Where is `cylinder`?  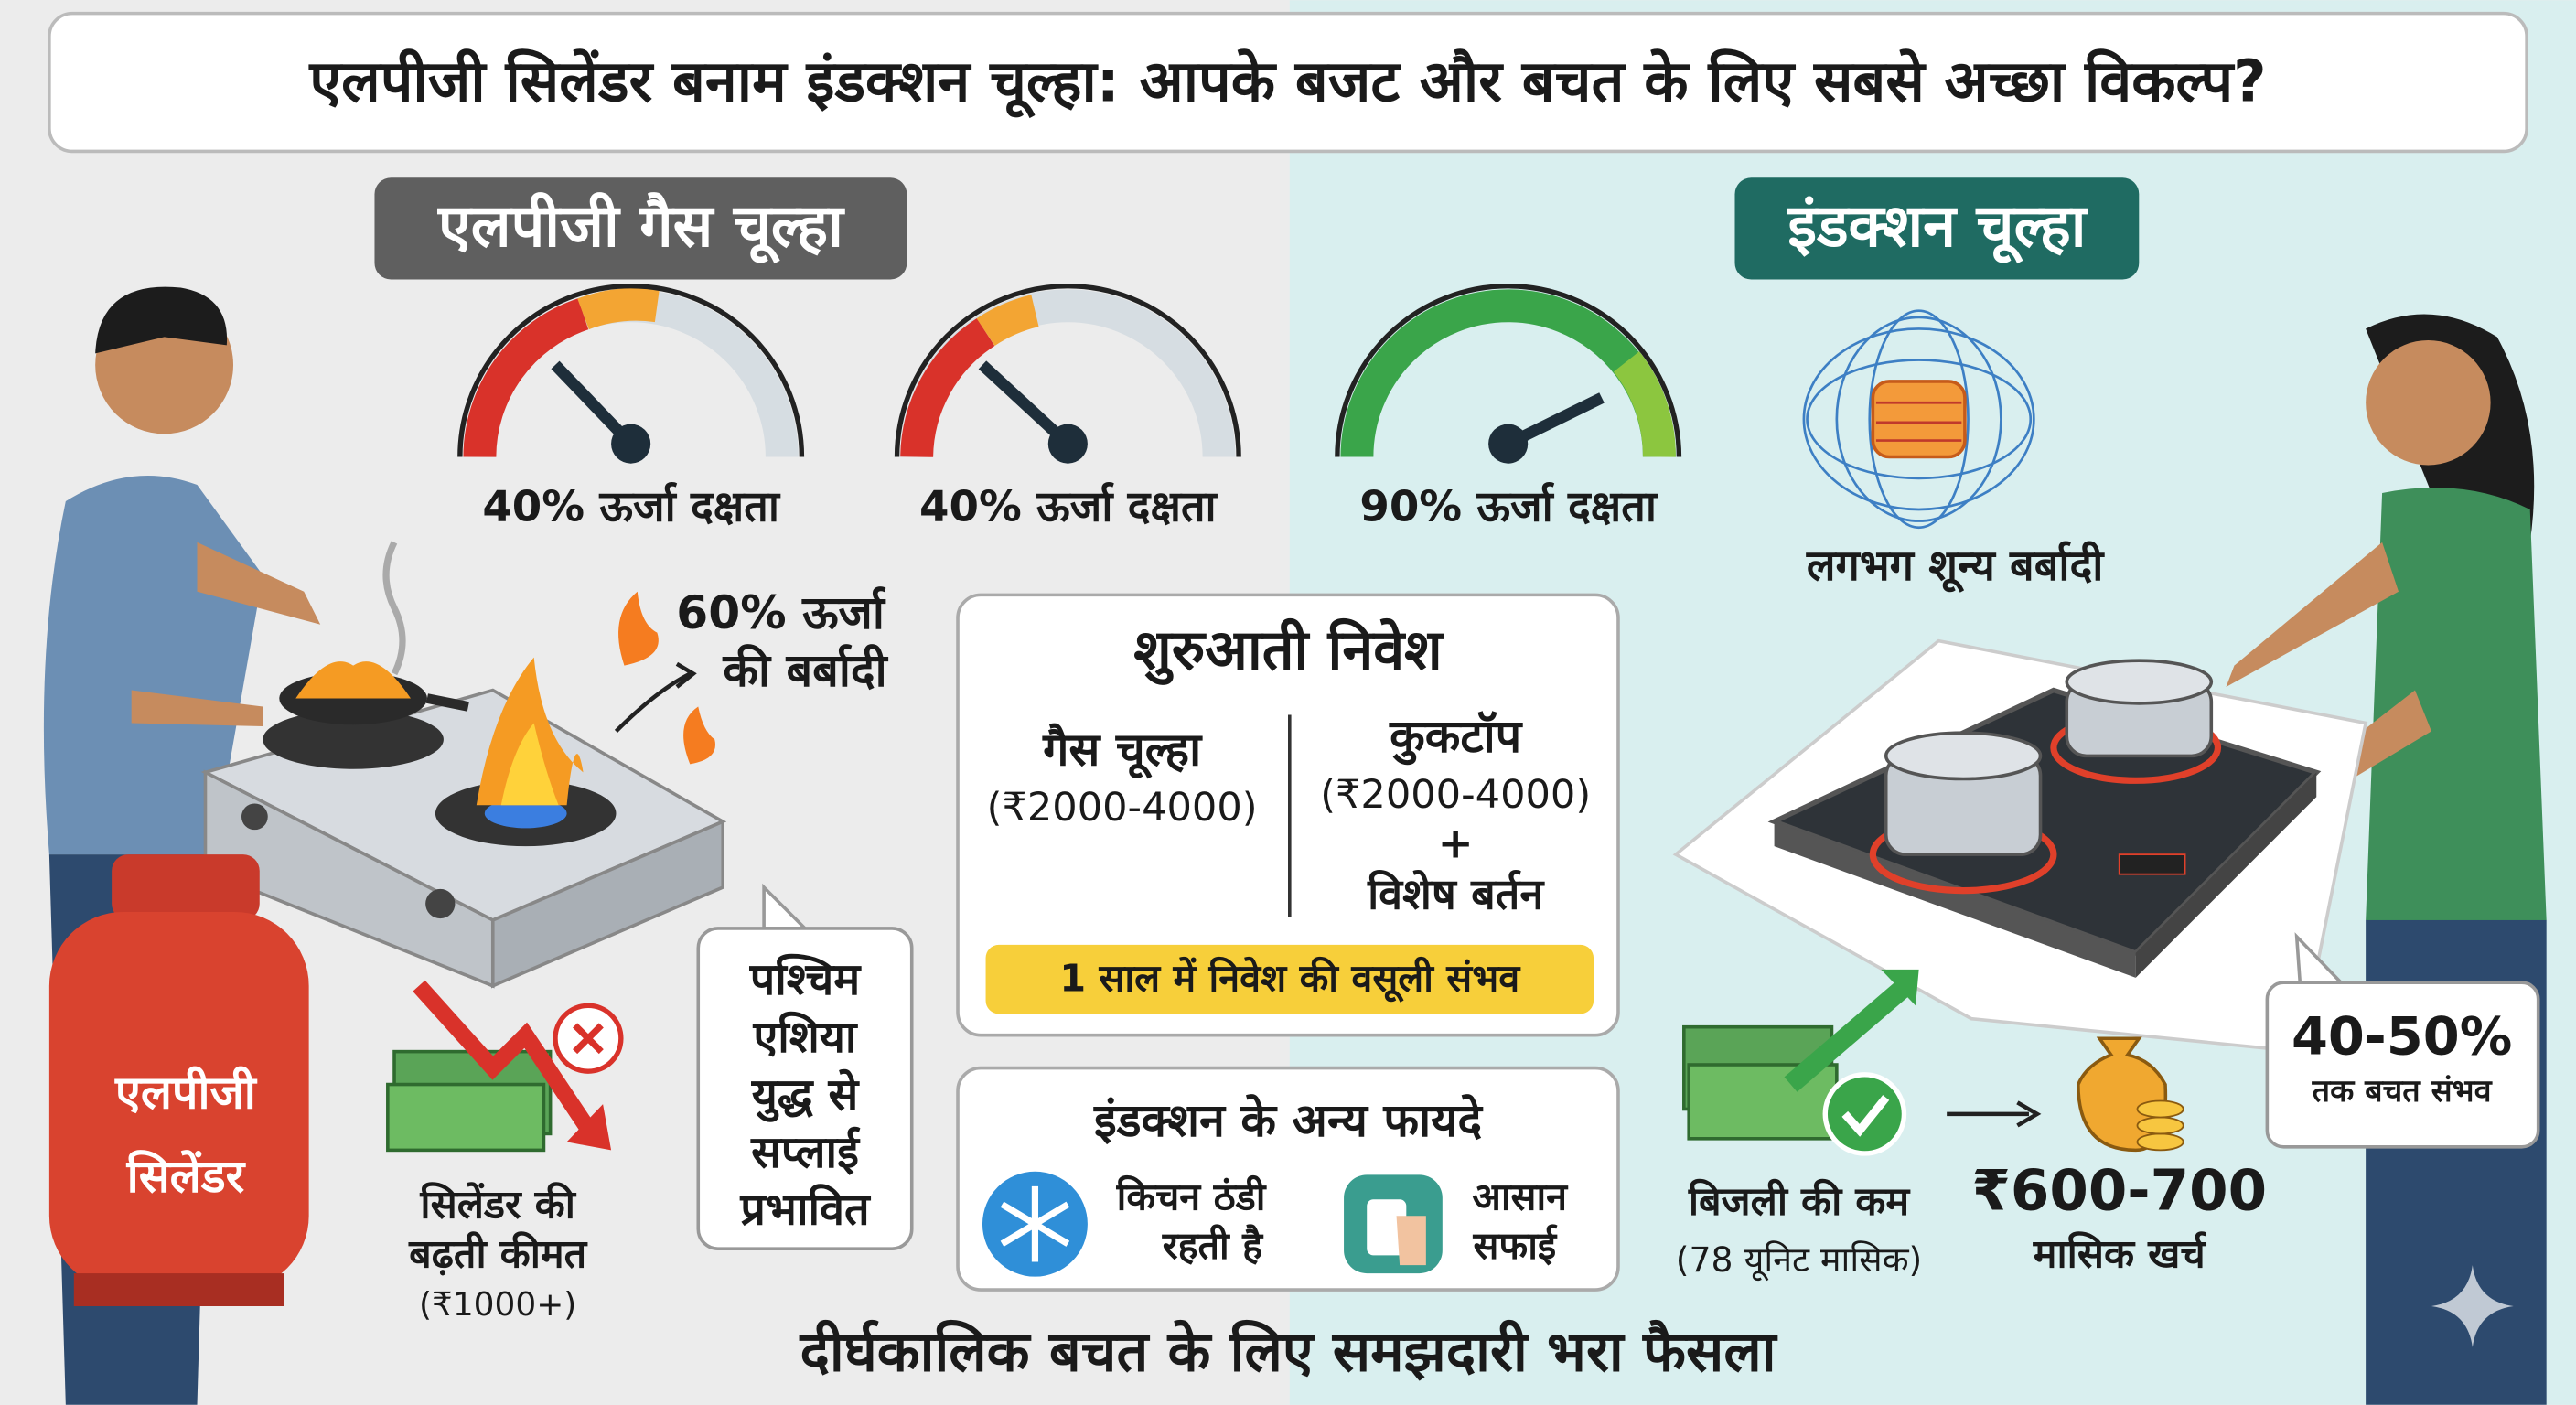
cylinder is located at coordinates (179, 1080).